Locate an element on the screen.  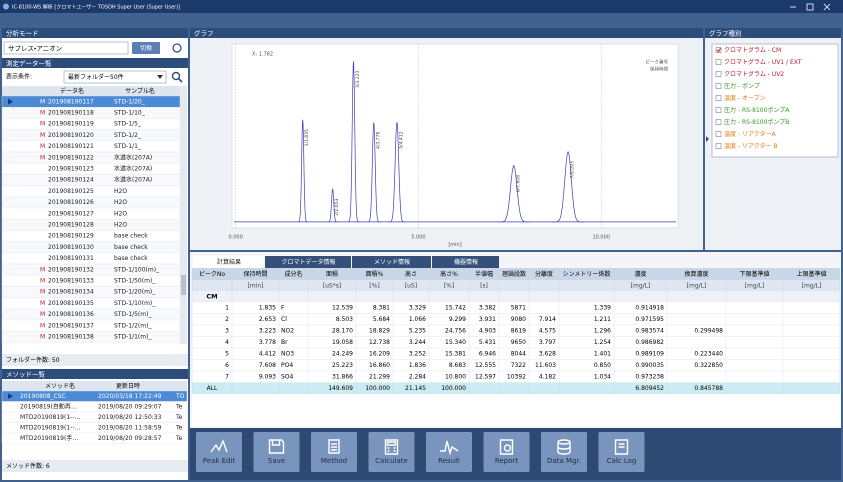
maximize is located at coordinates (810, 7).